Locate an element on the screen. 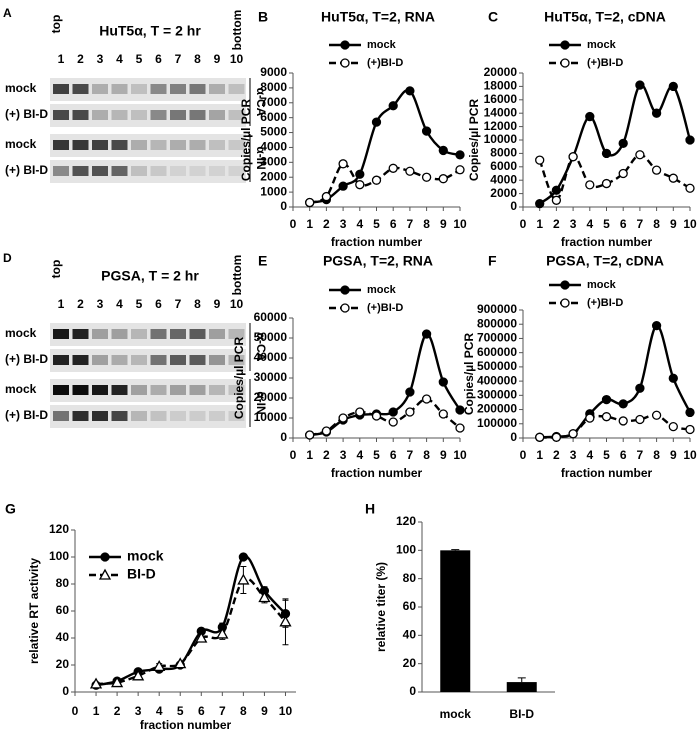 The height and width of the screenshot is (732, 700). y-tick-label: 900000 is located at coordinates (497, 309).